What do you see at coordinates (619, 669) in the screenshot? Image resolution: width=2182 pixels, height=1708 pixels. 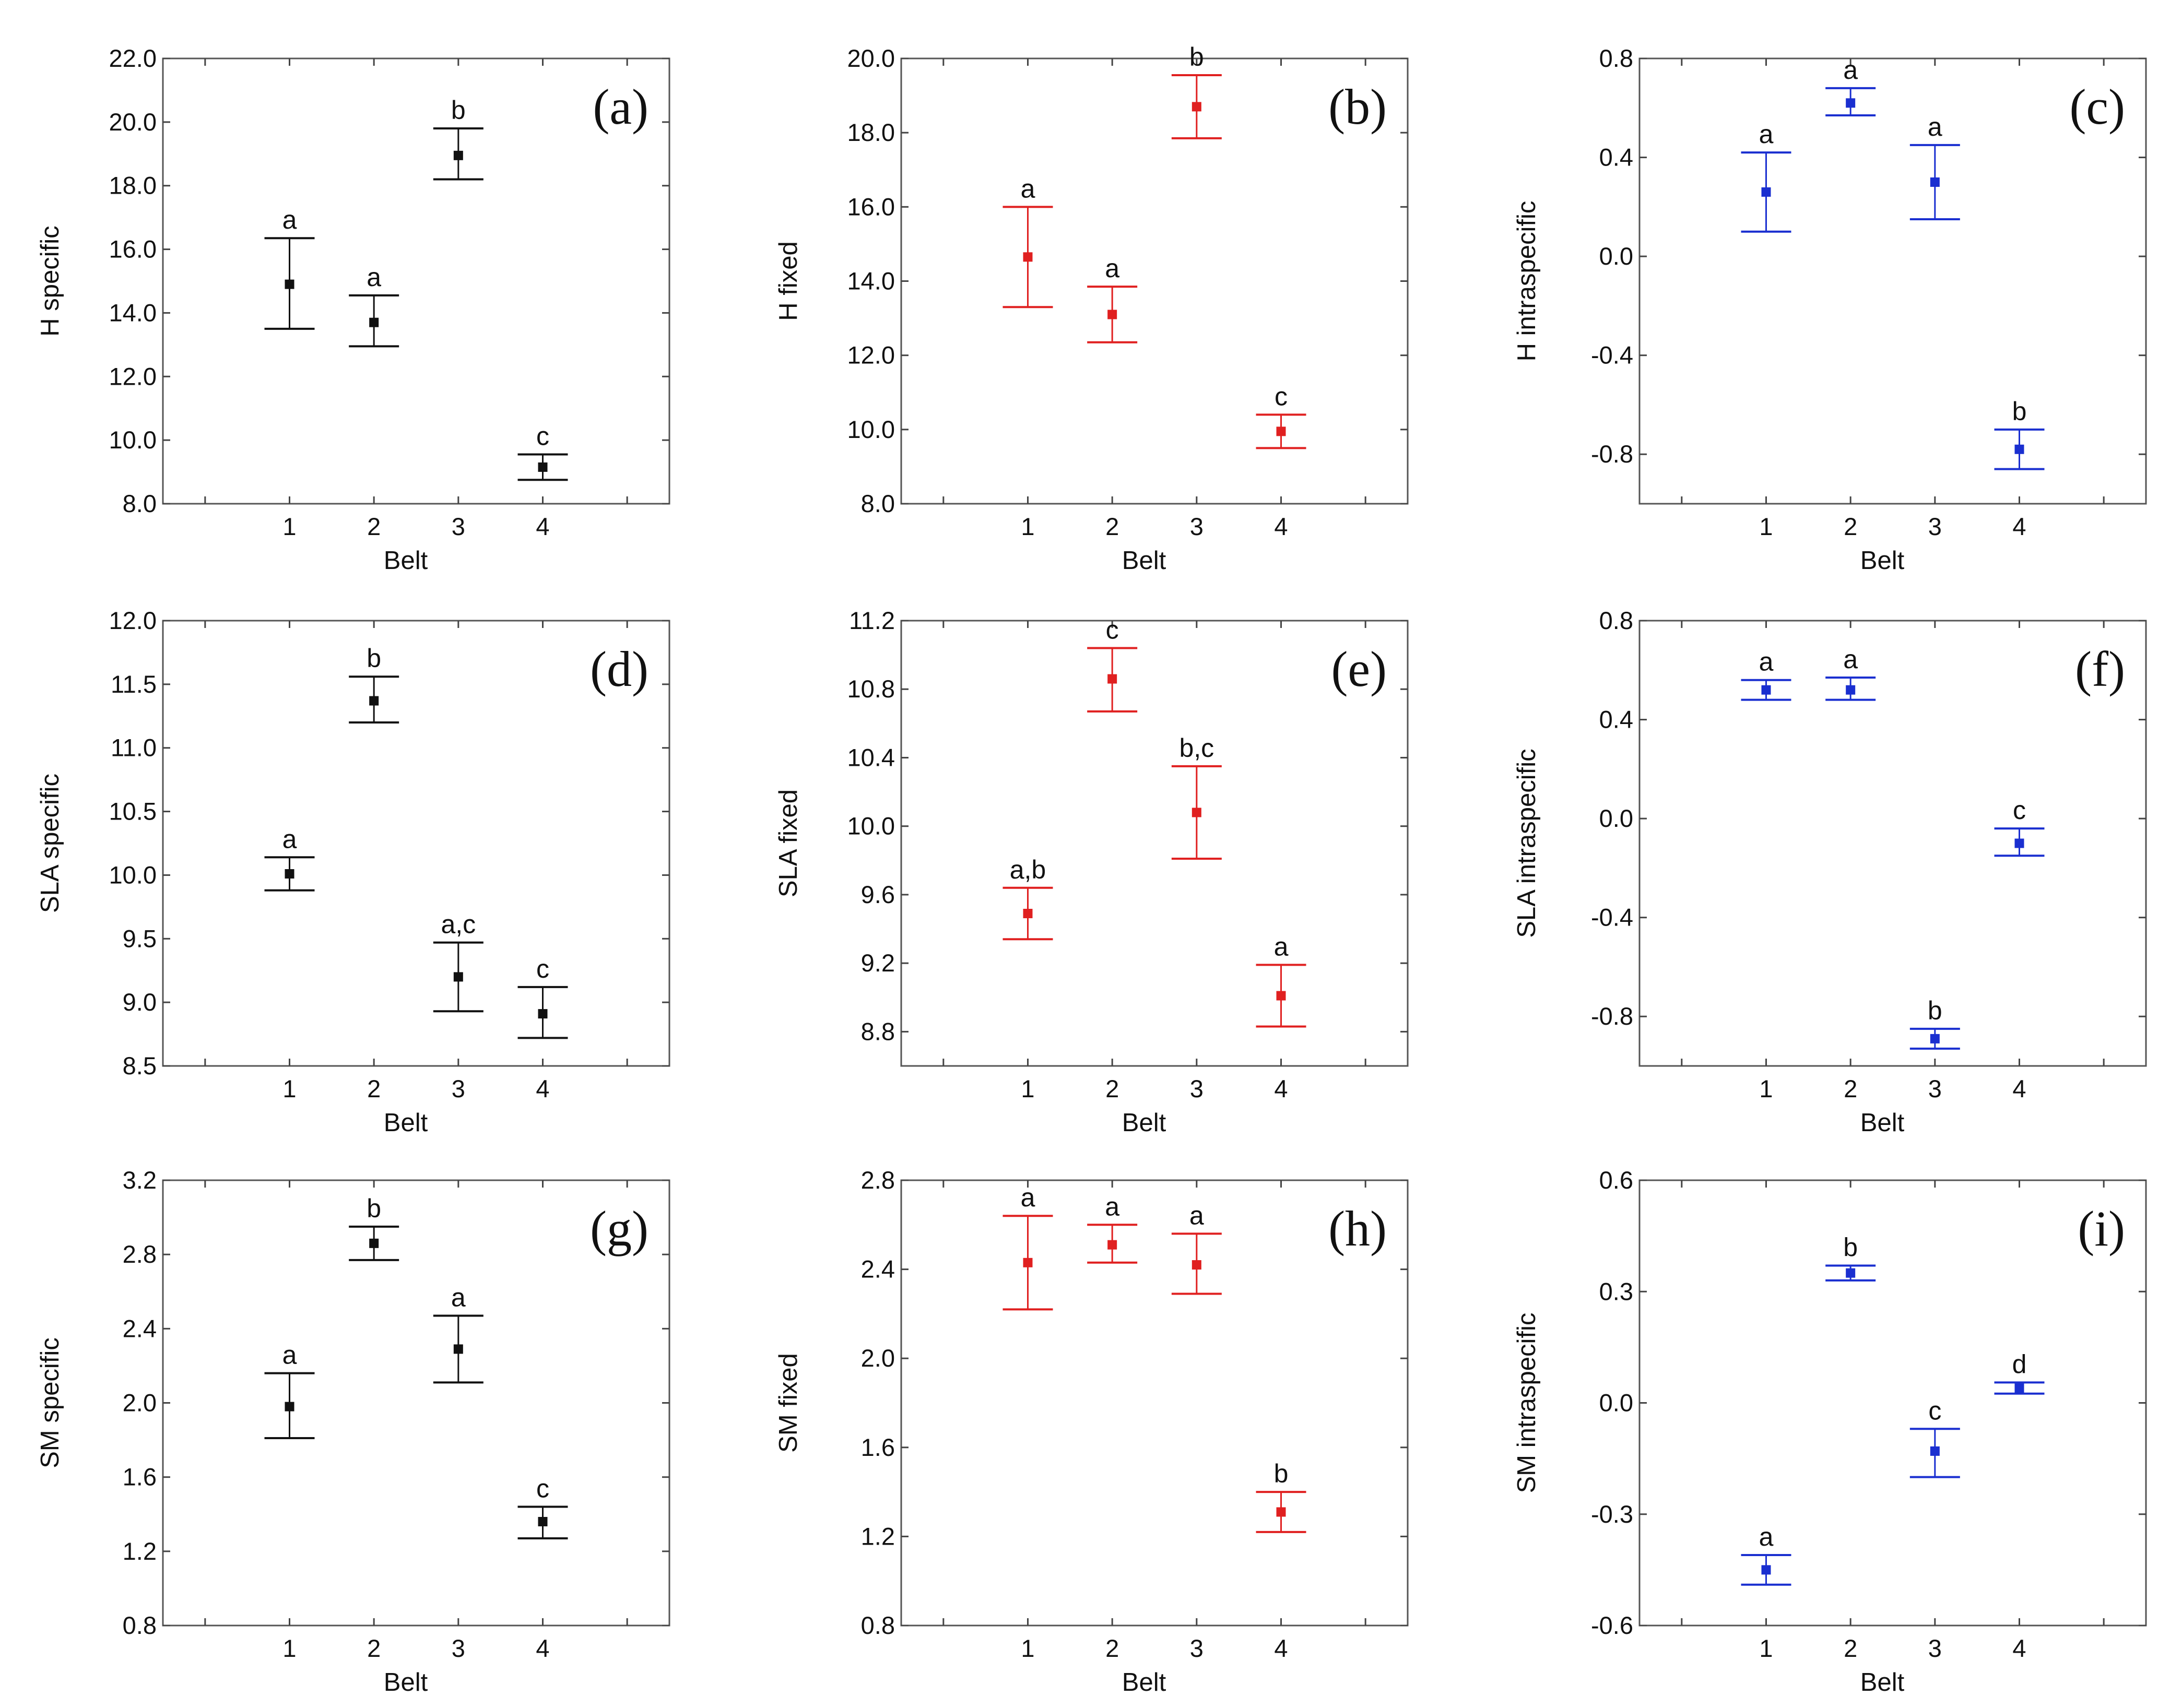 I see `panel-label: (d)` at bounding box center [619, 669].